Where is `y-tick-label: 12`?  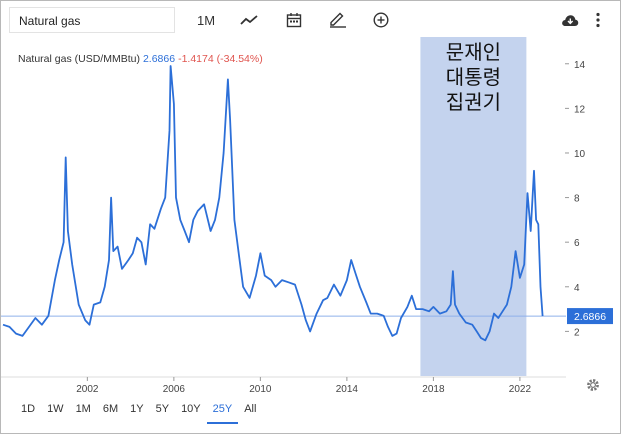
y-tick-label: 12 is located at coordinates (580, 109).